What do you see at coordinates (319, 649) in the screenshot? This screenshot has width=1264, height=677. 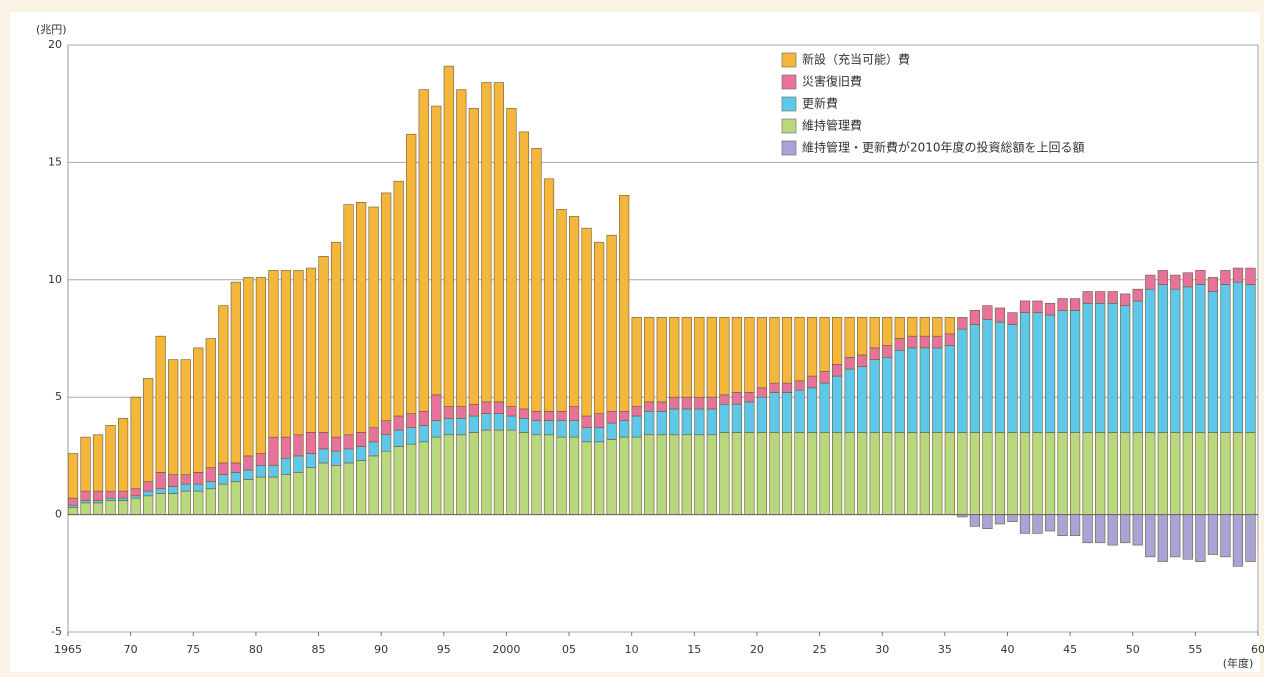 I see `x-tick-label: 85` at bounding box center [319, 649].